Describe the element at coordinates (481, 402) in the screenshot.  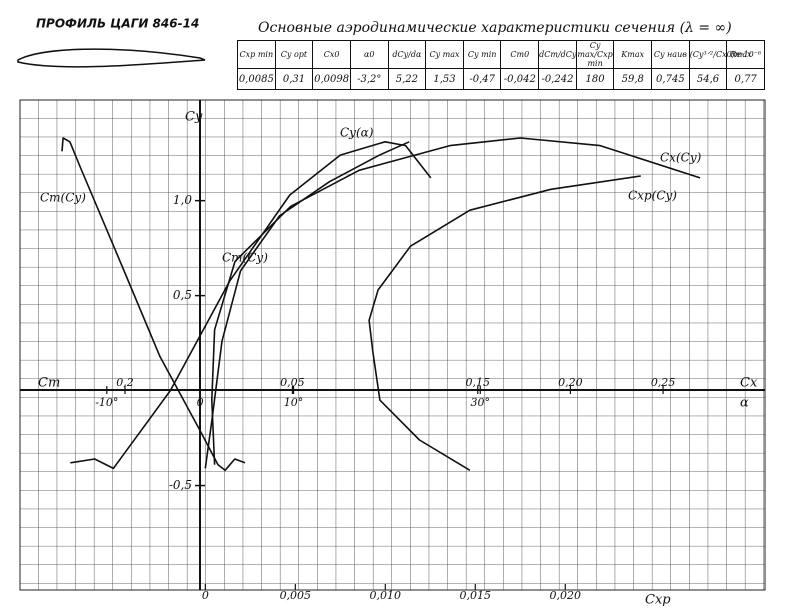
I see `x-tick-label: 30°` at that location.